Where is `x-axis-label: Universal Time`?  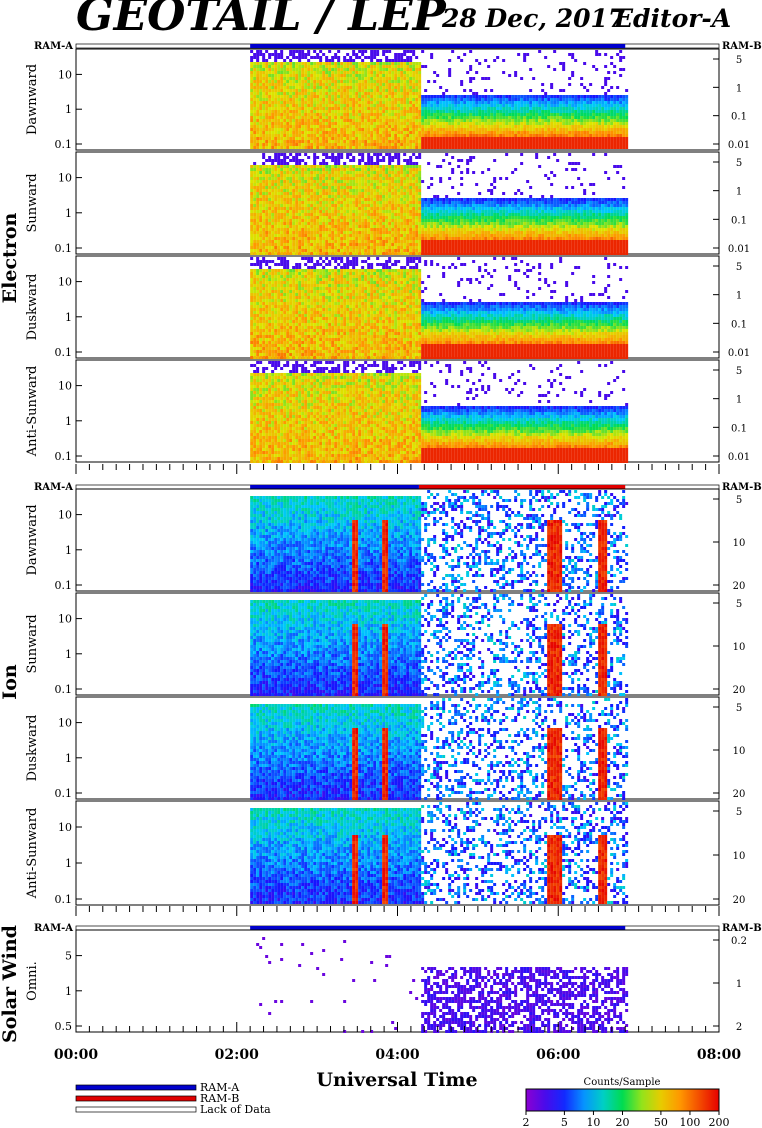
x-axis-label: Universal Time is located at coordinates (396, 1080).